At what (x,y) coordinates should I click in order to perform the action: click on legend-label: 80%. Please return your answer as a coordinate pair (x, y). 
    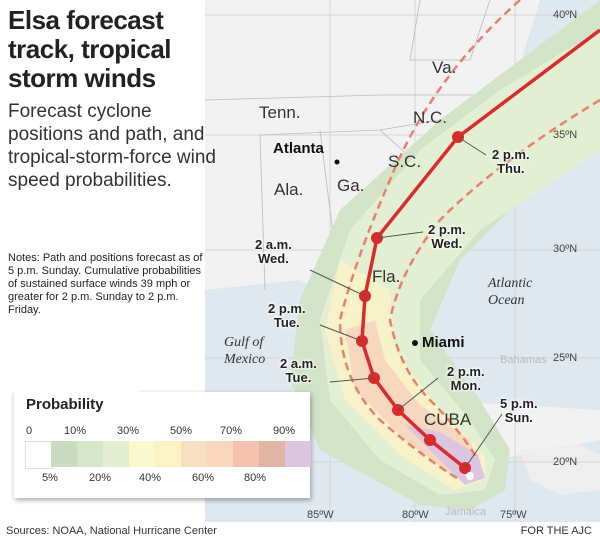
    Looking at the image, I should click on (255, 478).